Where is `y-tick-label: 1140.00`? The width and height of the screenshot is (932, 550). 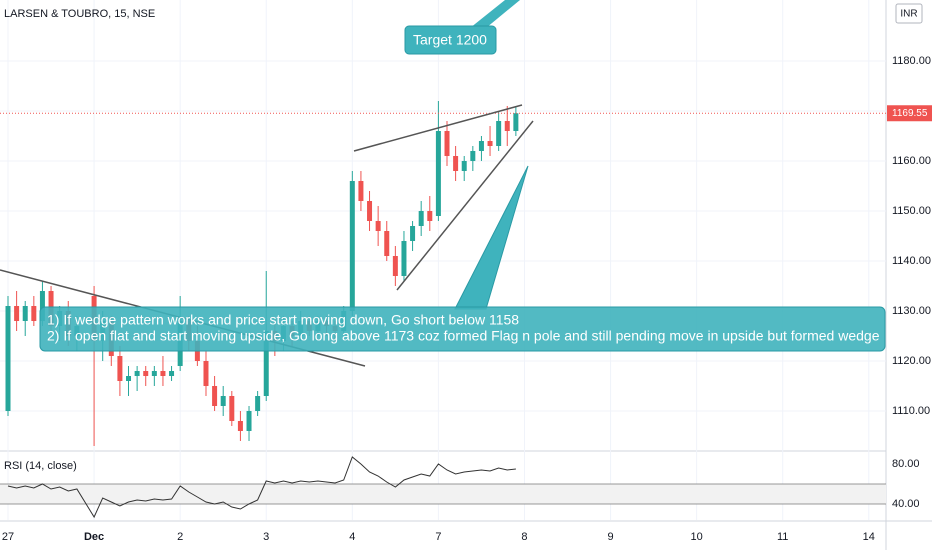 y-tick-label: 1140.00 is located at coordinates (911, 261).